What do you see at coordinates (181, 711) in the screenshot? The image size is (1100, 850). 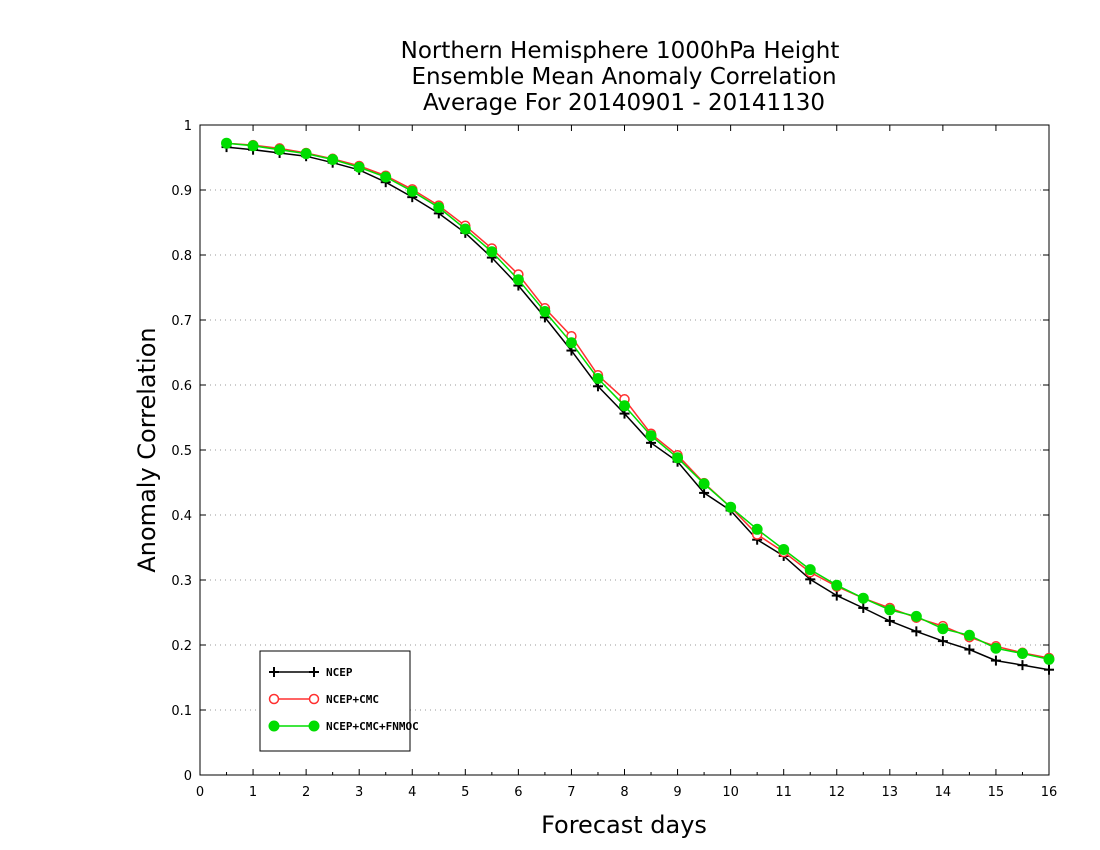 I see `y-tick-label: 0.1` at bounding box center [181, 711].